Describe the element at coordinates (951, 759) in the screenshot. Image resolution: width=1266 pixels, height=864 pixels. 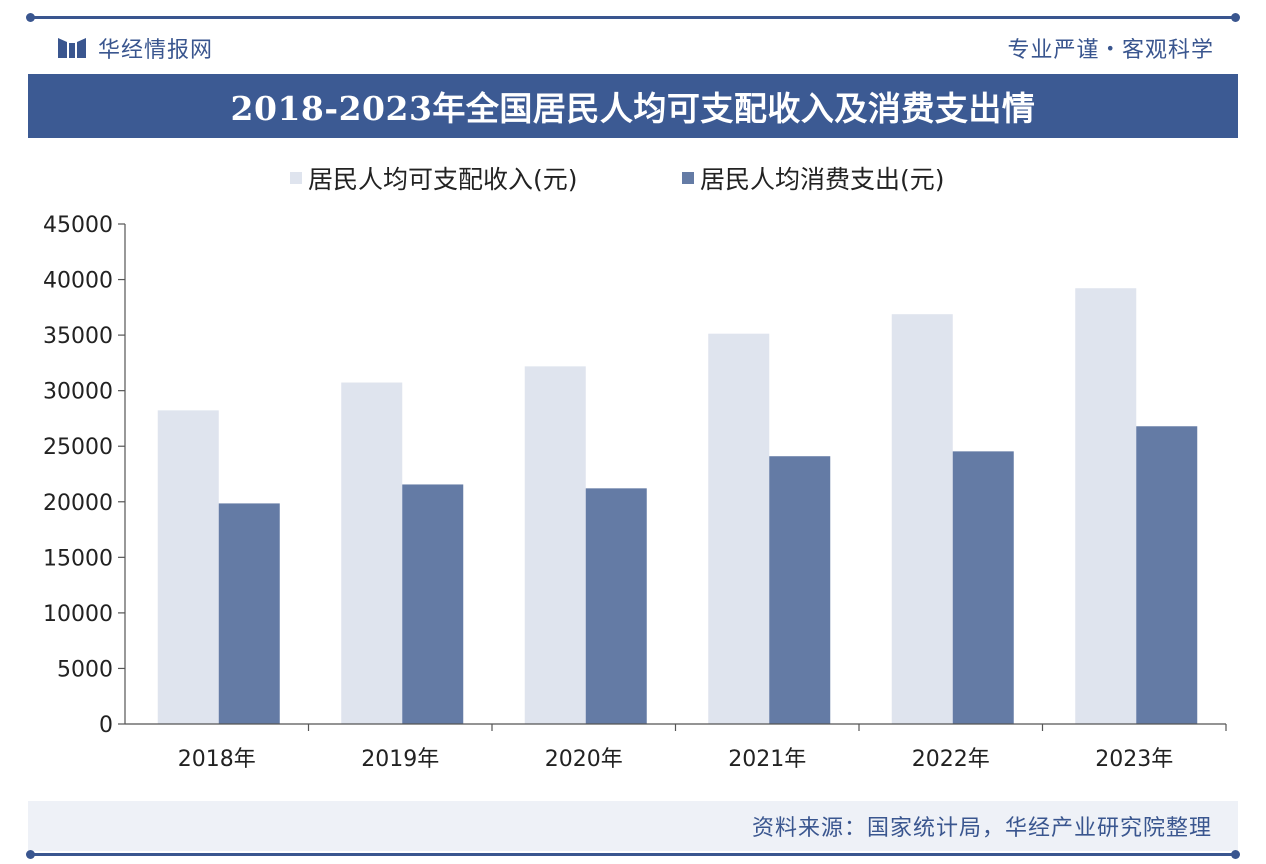
I see `x-tick-label: 2022年` at that location.